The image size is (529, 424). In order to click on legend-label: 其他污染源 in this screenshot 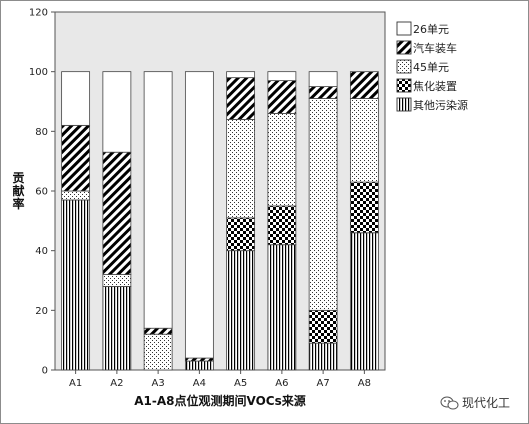, I will do `click(440, 105)`.